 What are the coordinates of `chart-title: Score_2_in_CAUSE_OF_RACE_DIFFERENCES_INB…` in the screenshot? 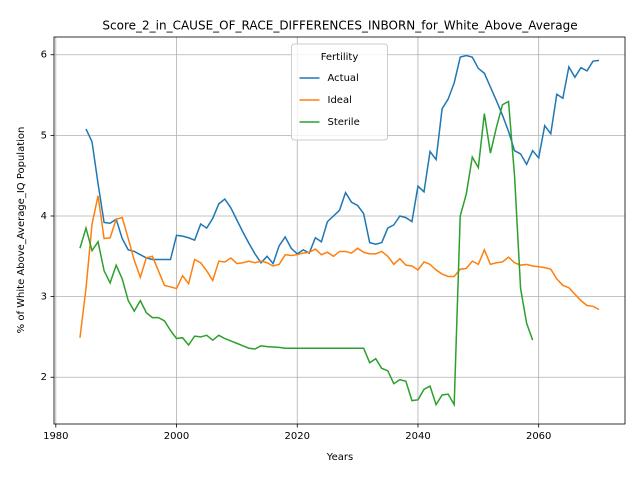 It's located at (339, 26).